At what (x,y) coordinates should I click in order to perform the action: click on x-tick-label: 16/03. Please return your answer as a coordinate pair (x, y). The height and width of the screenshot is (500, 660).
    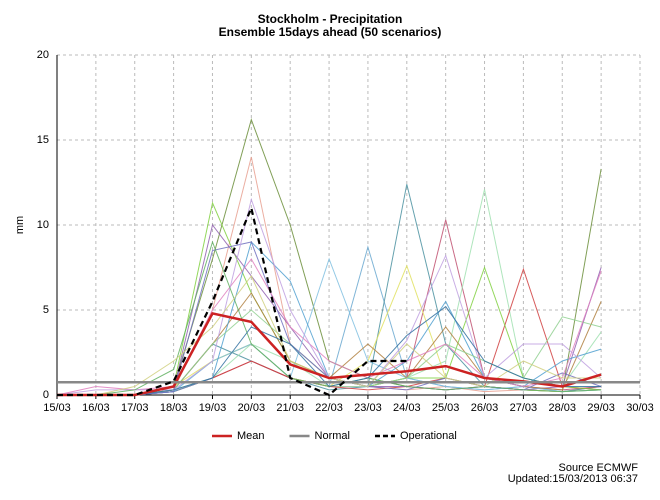
    Looking at the image, I should click on (96, 408).